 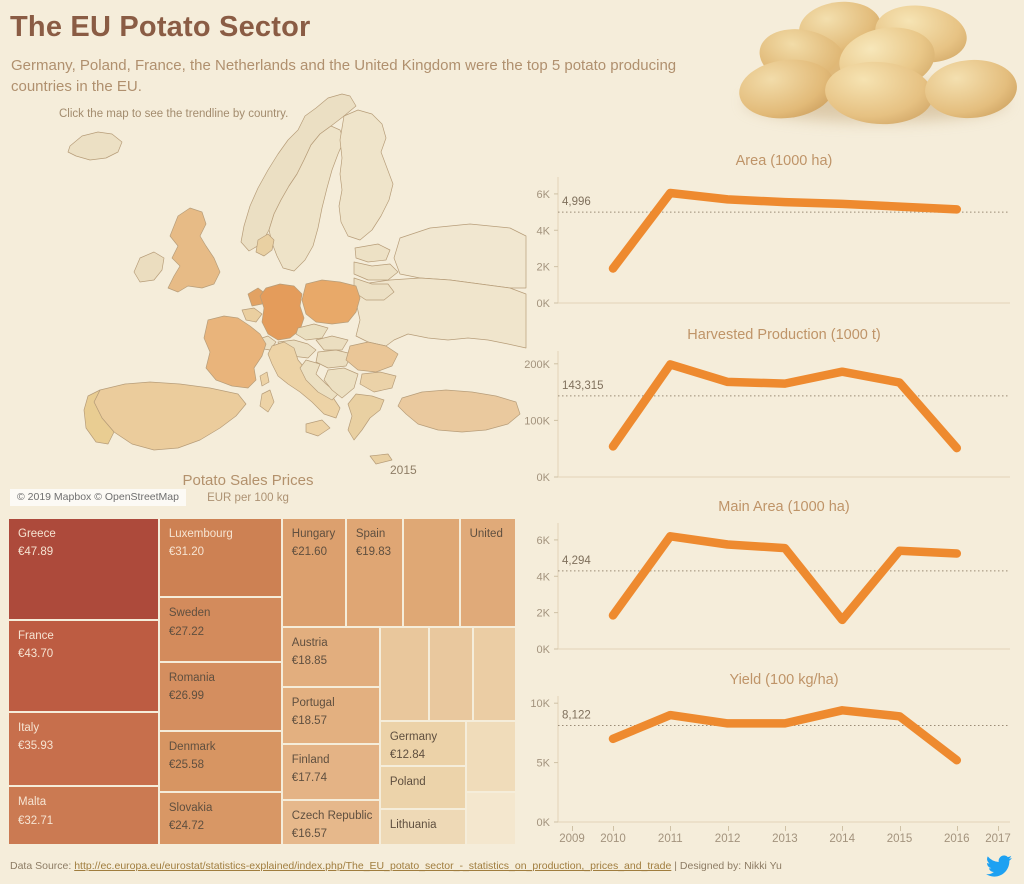 What do you see at coordinates (149, 267) in the screenshot?
I see `map-country-ireland` at bounding box center [149, 267].